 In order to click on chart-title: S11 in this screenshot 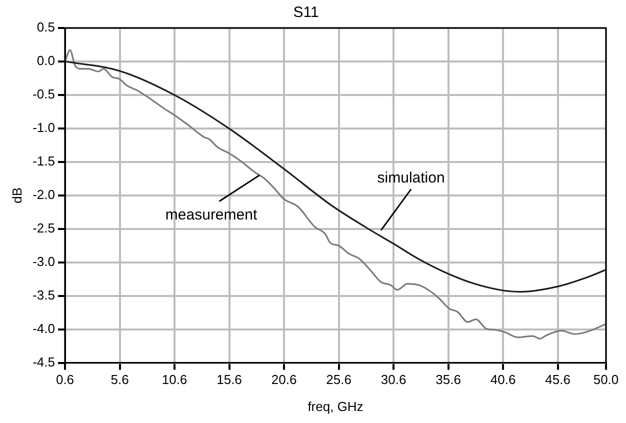, I will do `click(306, 13)`.